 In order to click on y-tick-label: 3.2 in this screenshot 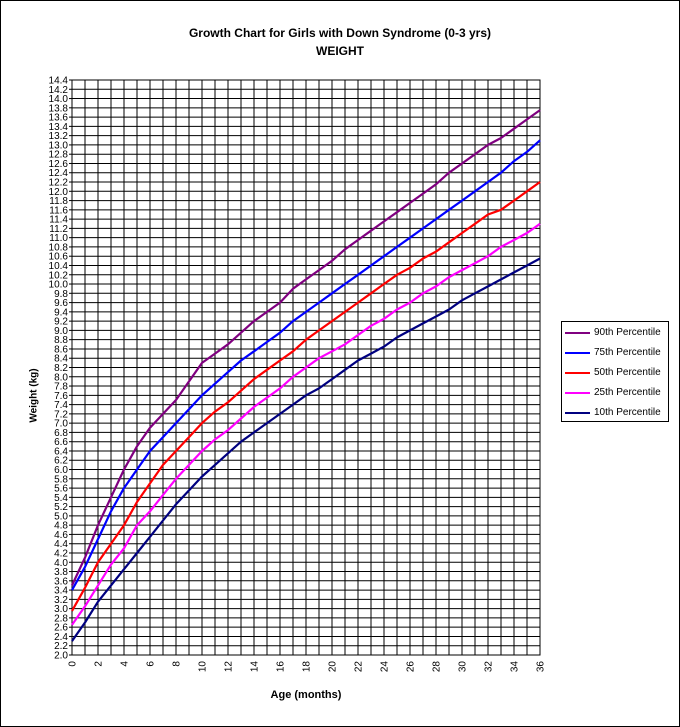, I will do `click(61, 600)`.